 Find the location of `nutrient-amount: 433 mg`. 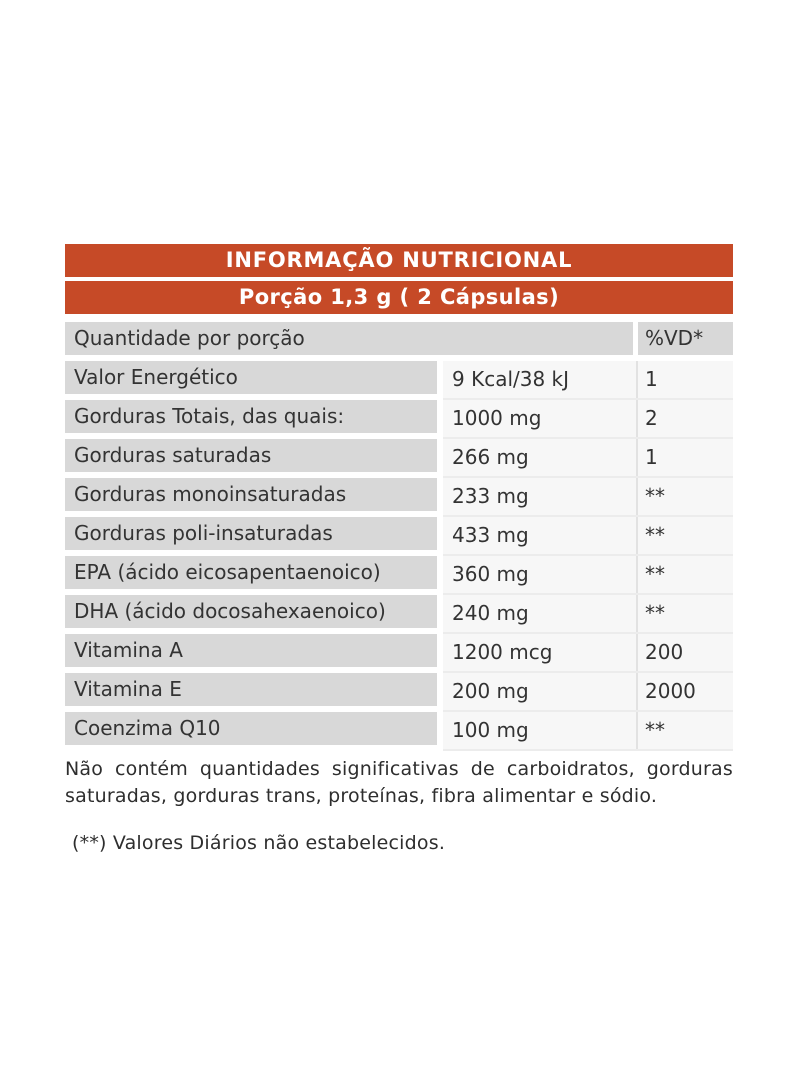

nutrient-amount: 433 mg is located at coordinates (490, 535).